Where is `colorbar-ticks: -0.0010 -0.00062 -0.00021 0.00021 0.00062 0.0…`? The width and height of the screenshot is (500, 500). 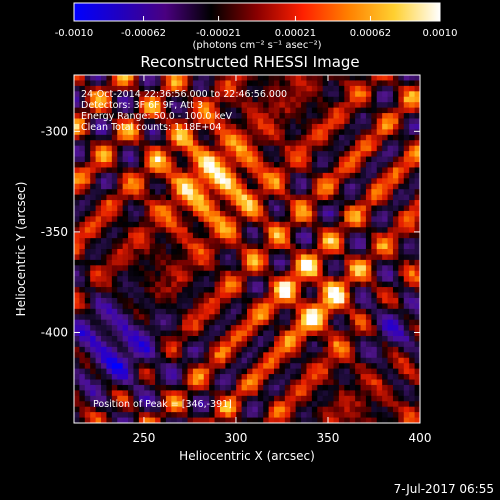
colorbar-ticks: -0.0010 -0.00062 -0.00021 0.00021 0.00062 0.0… is located at coordinates (256, 27).